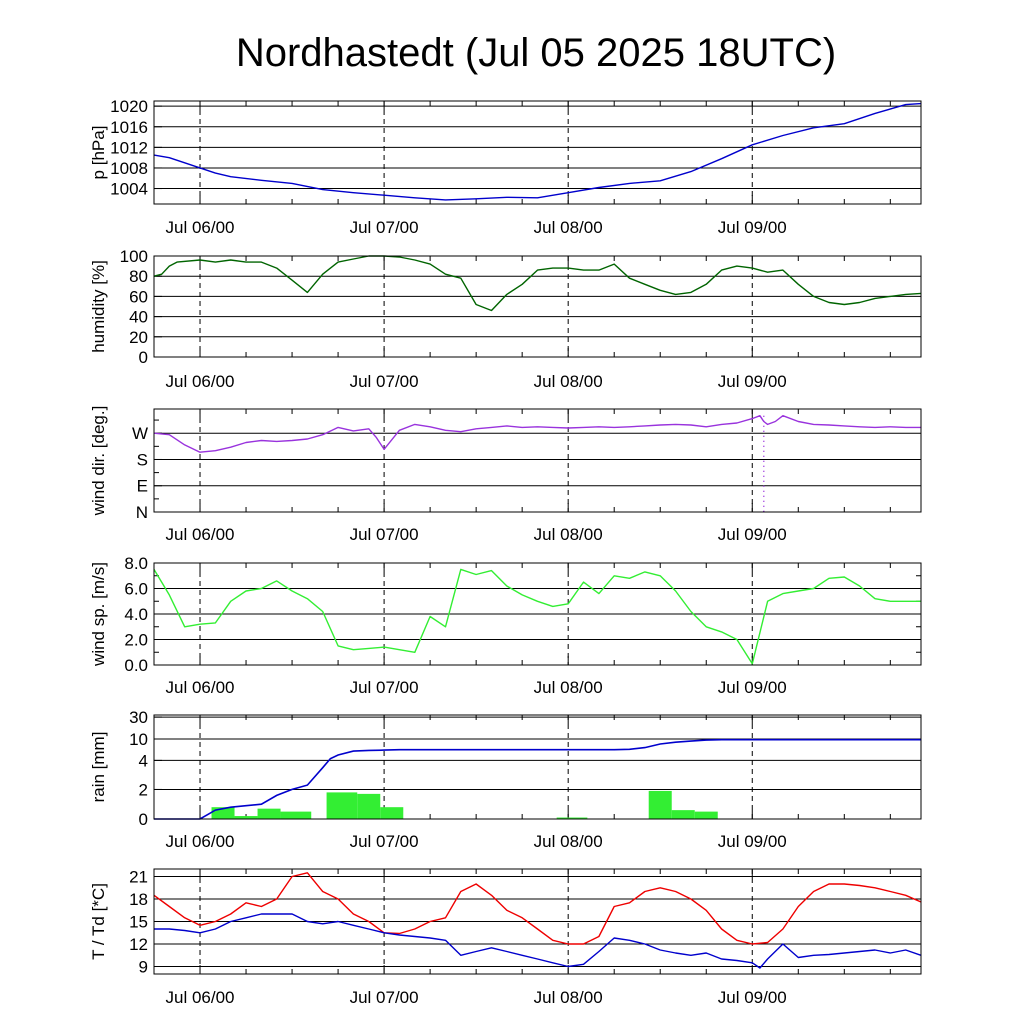  I want to click on y-tick-label: 2.0, so click(136, 640).